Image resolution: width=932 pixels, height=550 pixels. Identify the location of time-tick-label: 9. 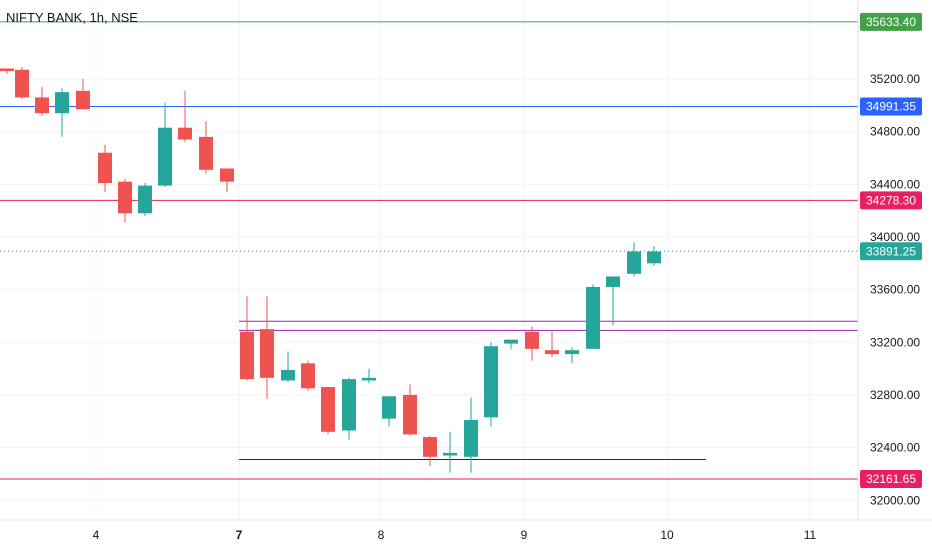
(524, 535).